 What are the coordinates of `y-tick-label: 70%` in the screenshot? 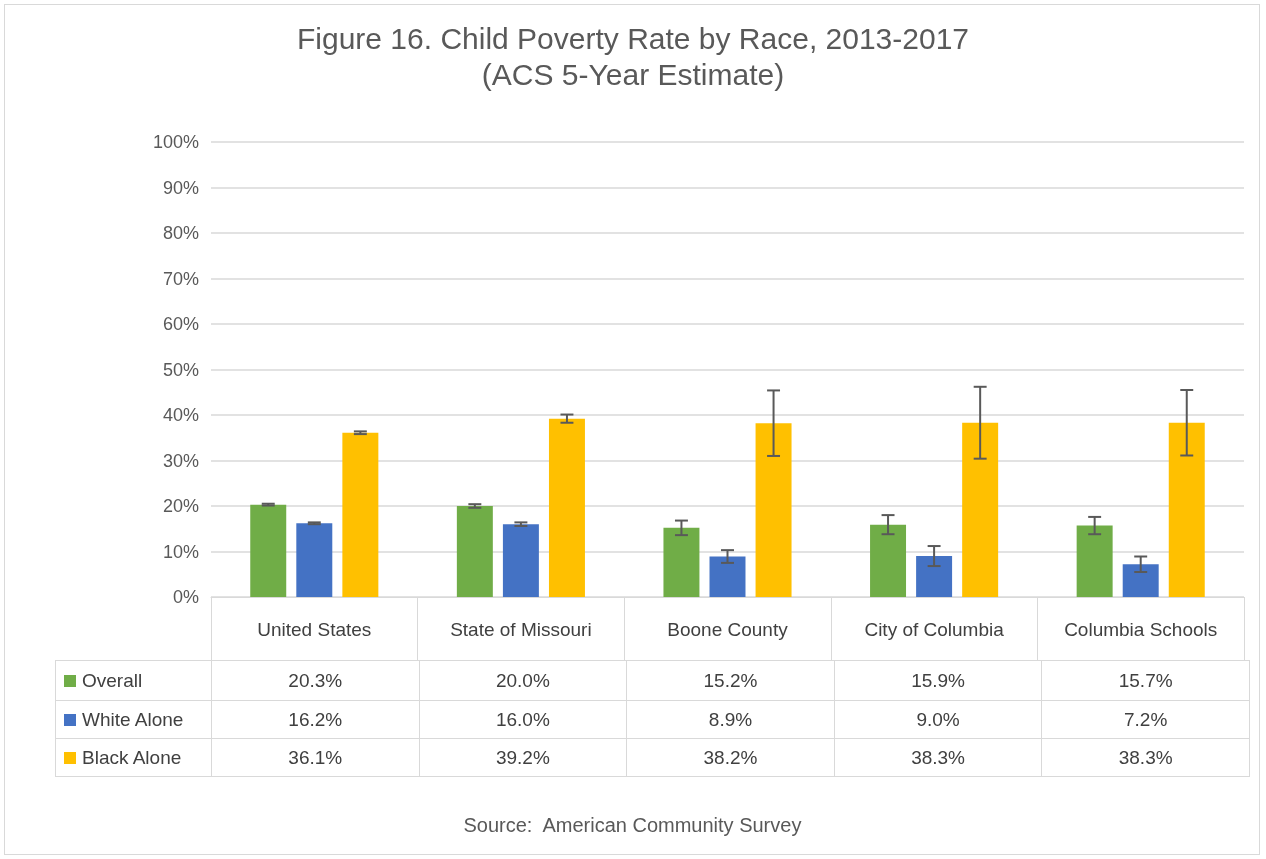 It's located at (180, 278).